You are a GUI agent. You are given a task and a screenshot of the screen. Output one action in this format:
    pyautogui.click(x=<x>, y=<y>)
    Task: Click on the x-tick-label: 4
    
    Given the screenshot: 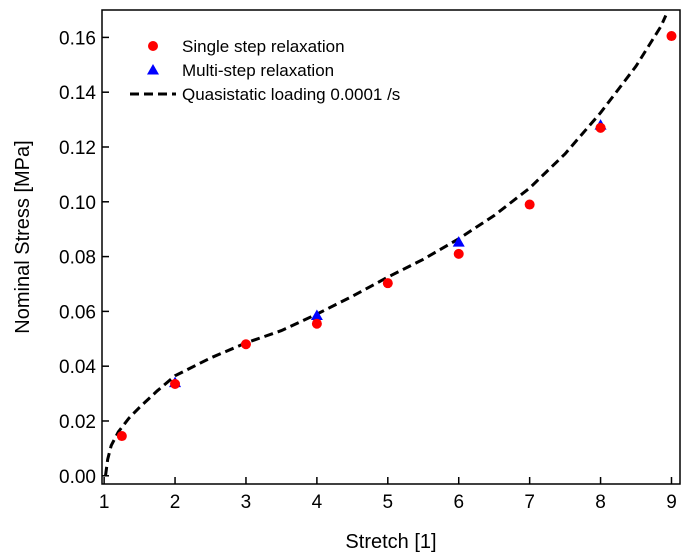 What is the action you would take?
    pyautogui.click(x=317, y=502)
    